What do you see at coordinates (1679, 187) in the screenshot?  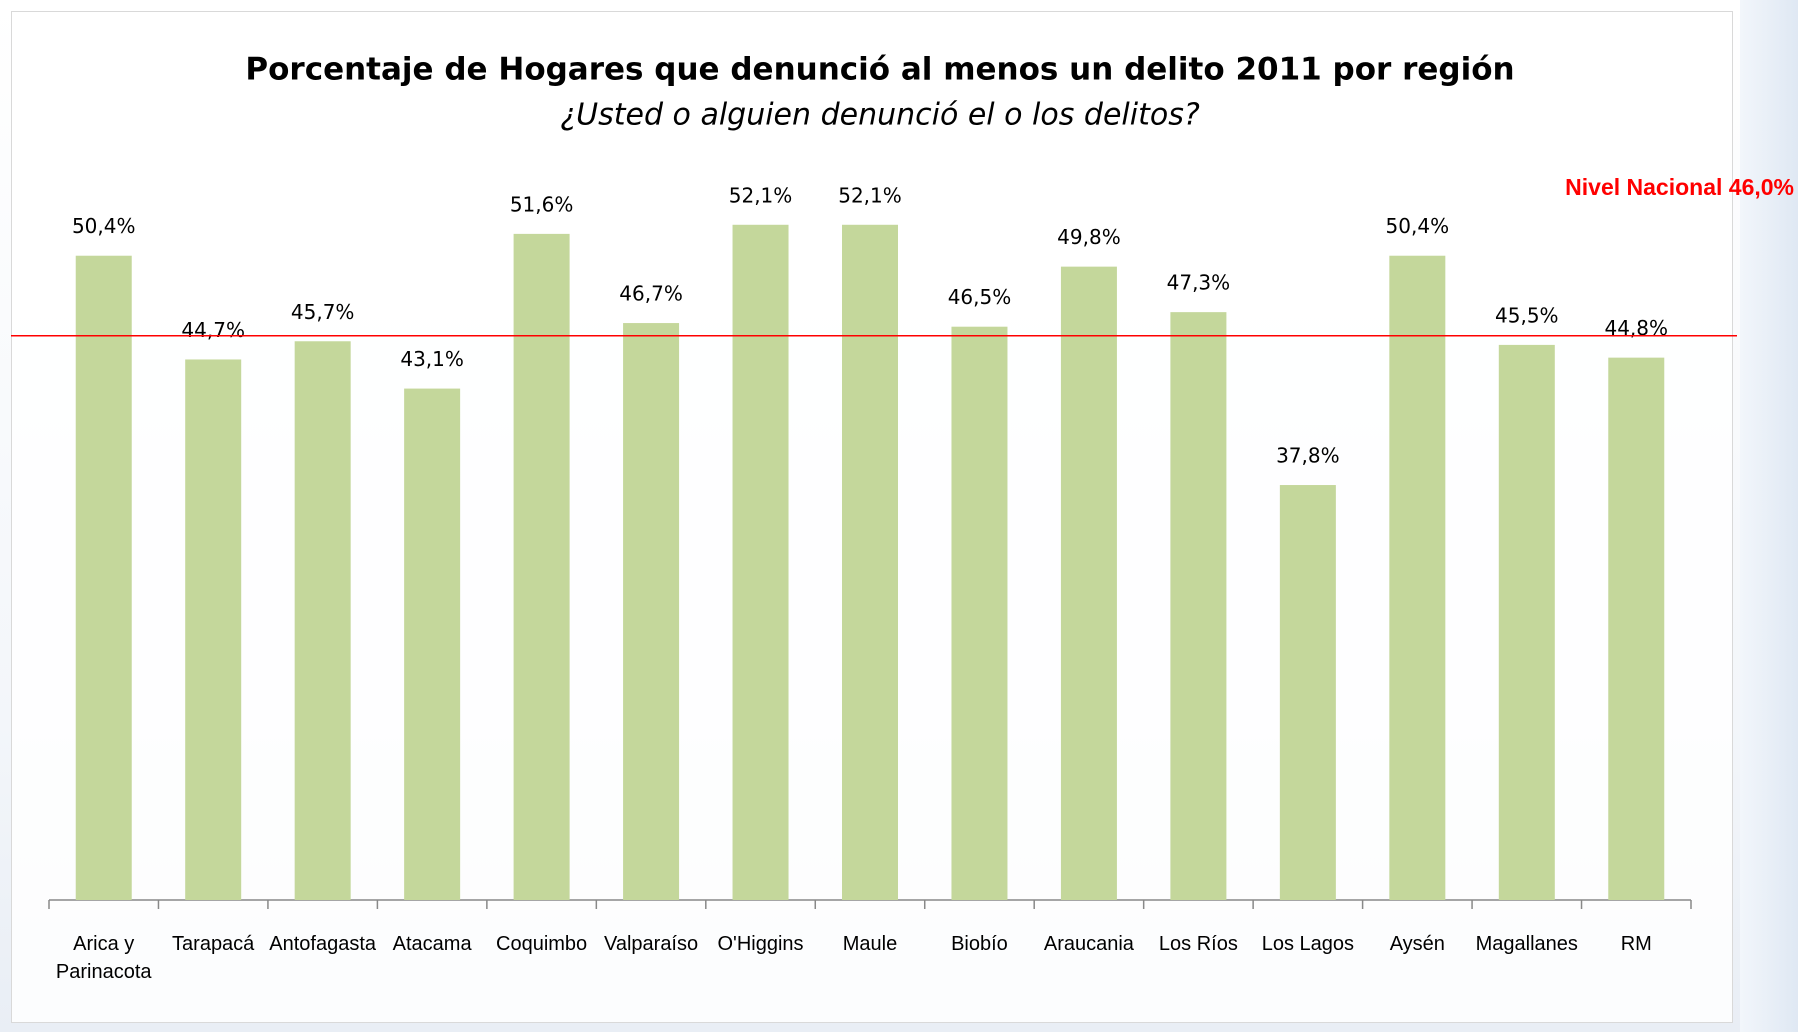 I see `reference-label: Nivel Nacional 46,0%` at bounding box center [1679, 187].